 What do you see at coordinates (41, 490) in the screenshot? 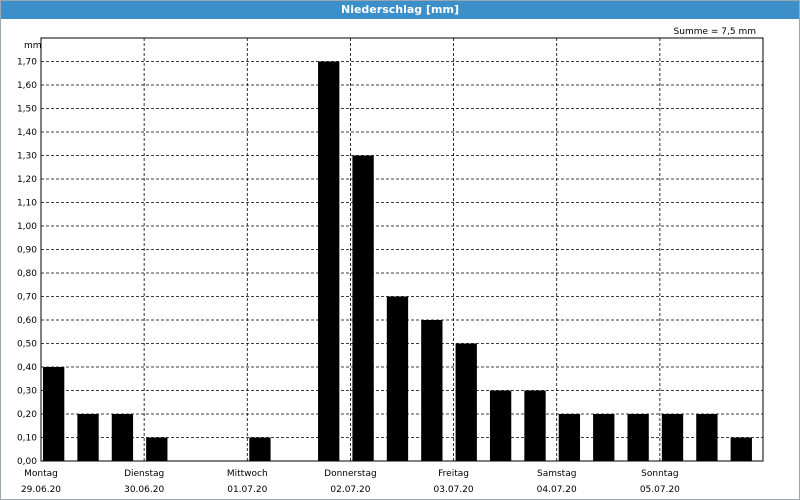
I see `x-tick-date: 29.06.20` at bounding box center [41, 490].